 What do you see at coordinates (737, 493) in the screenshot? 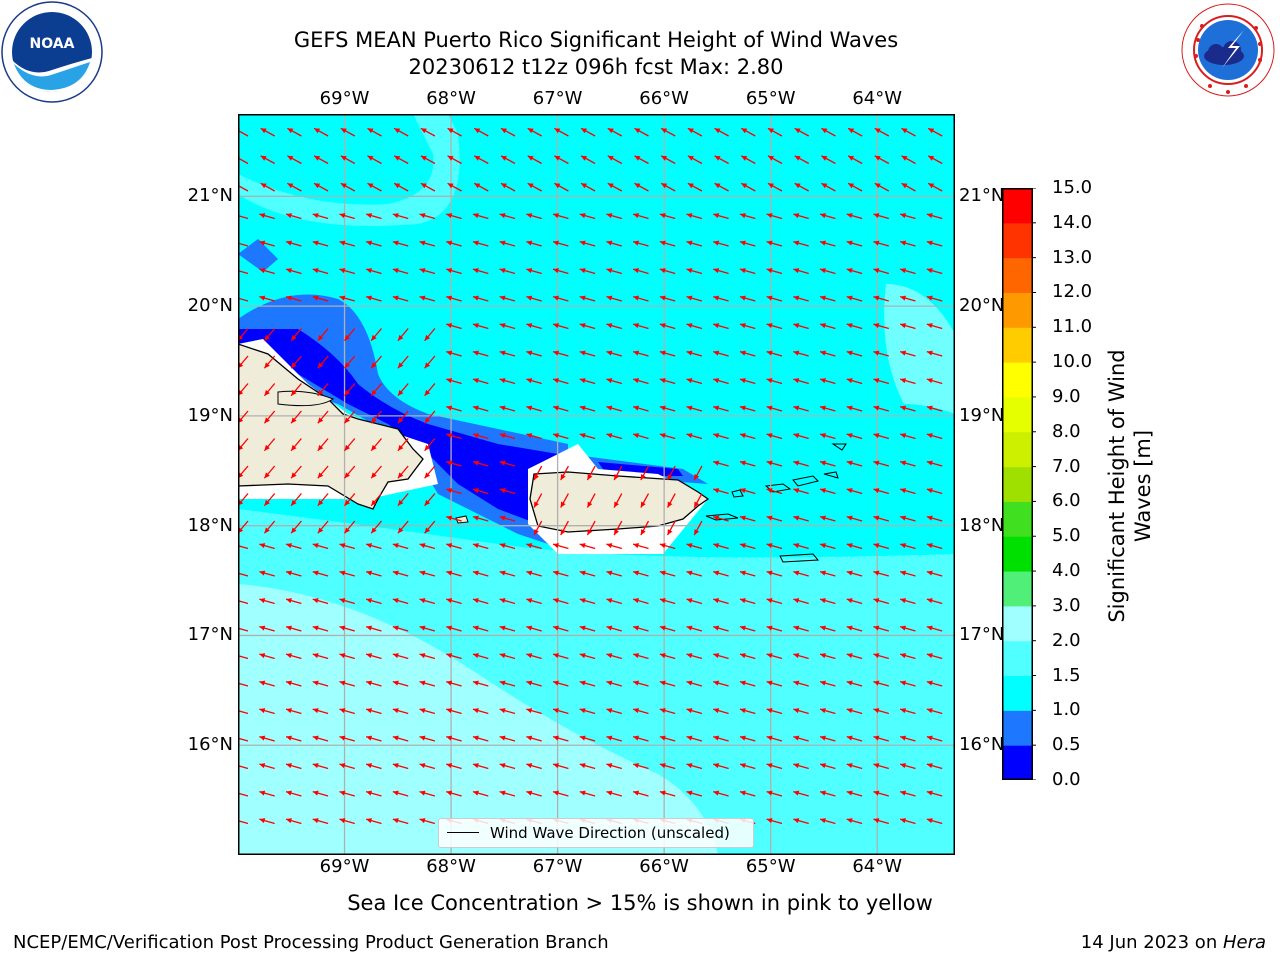
I see `culebra` at bounding box center [737, 493].